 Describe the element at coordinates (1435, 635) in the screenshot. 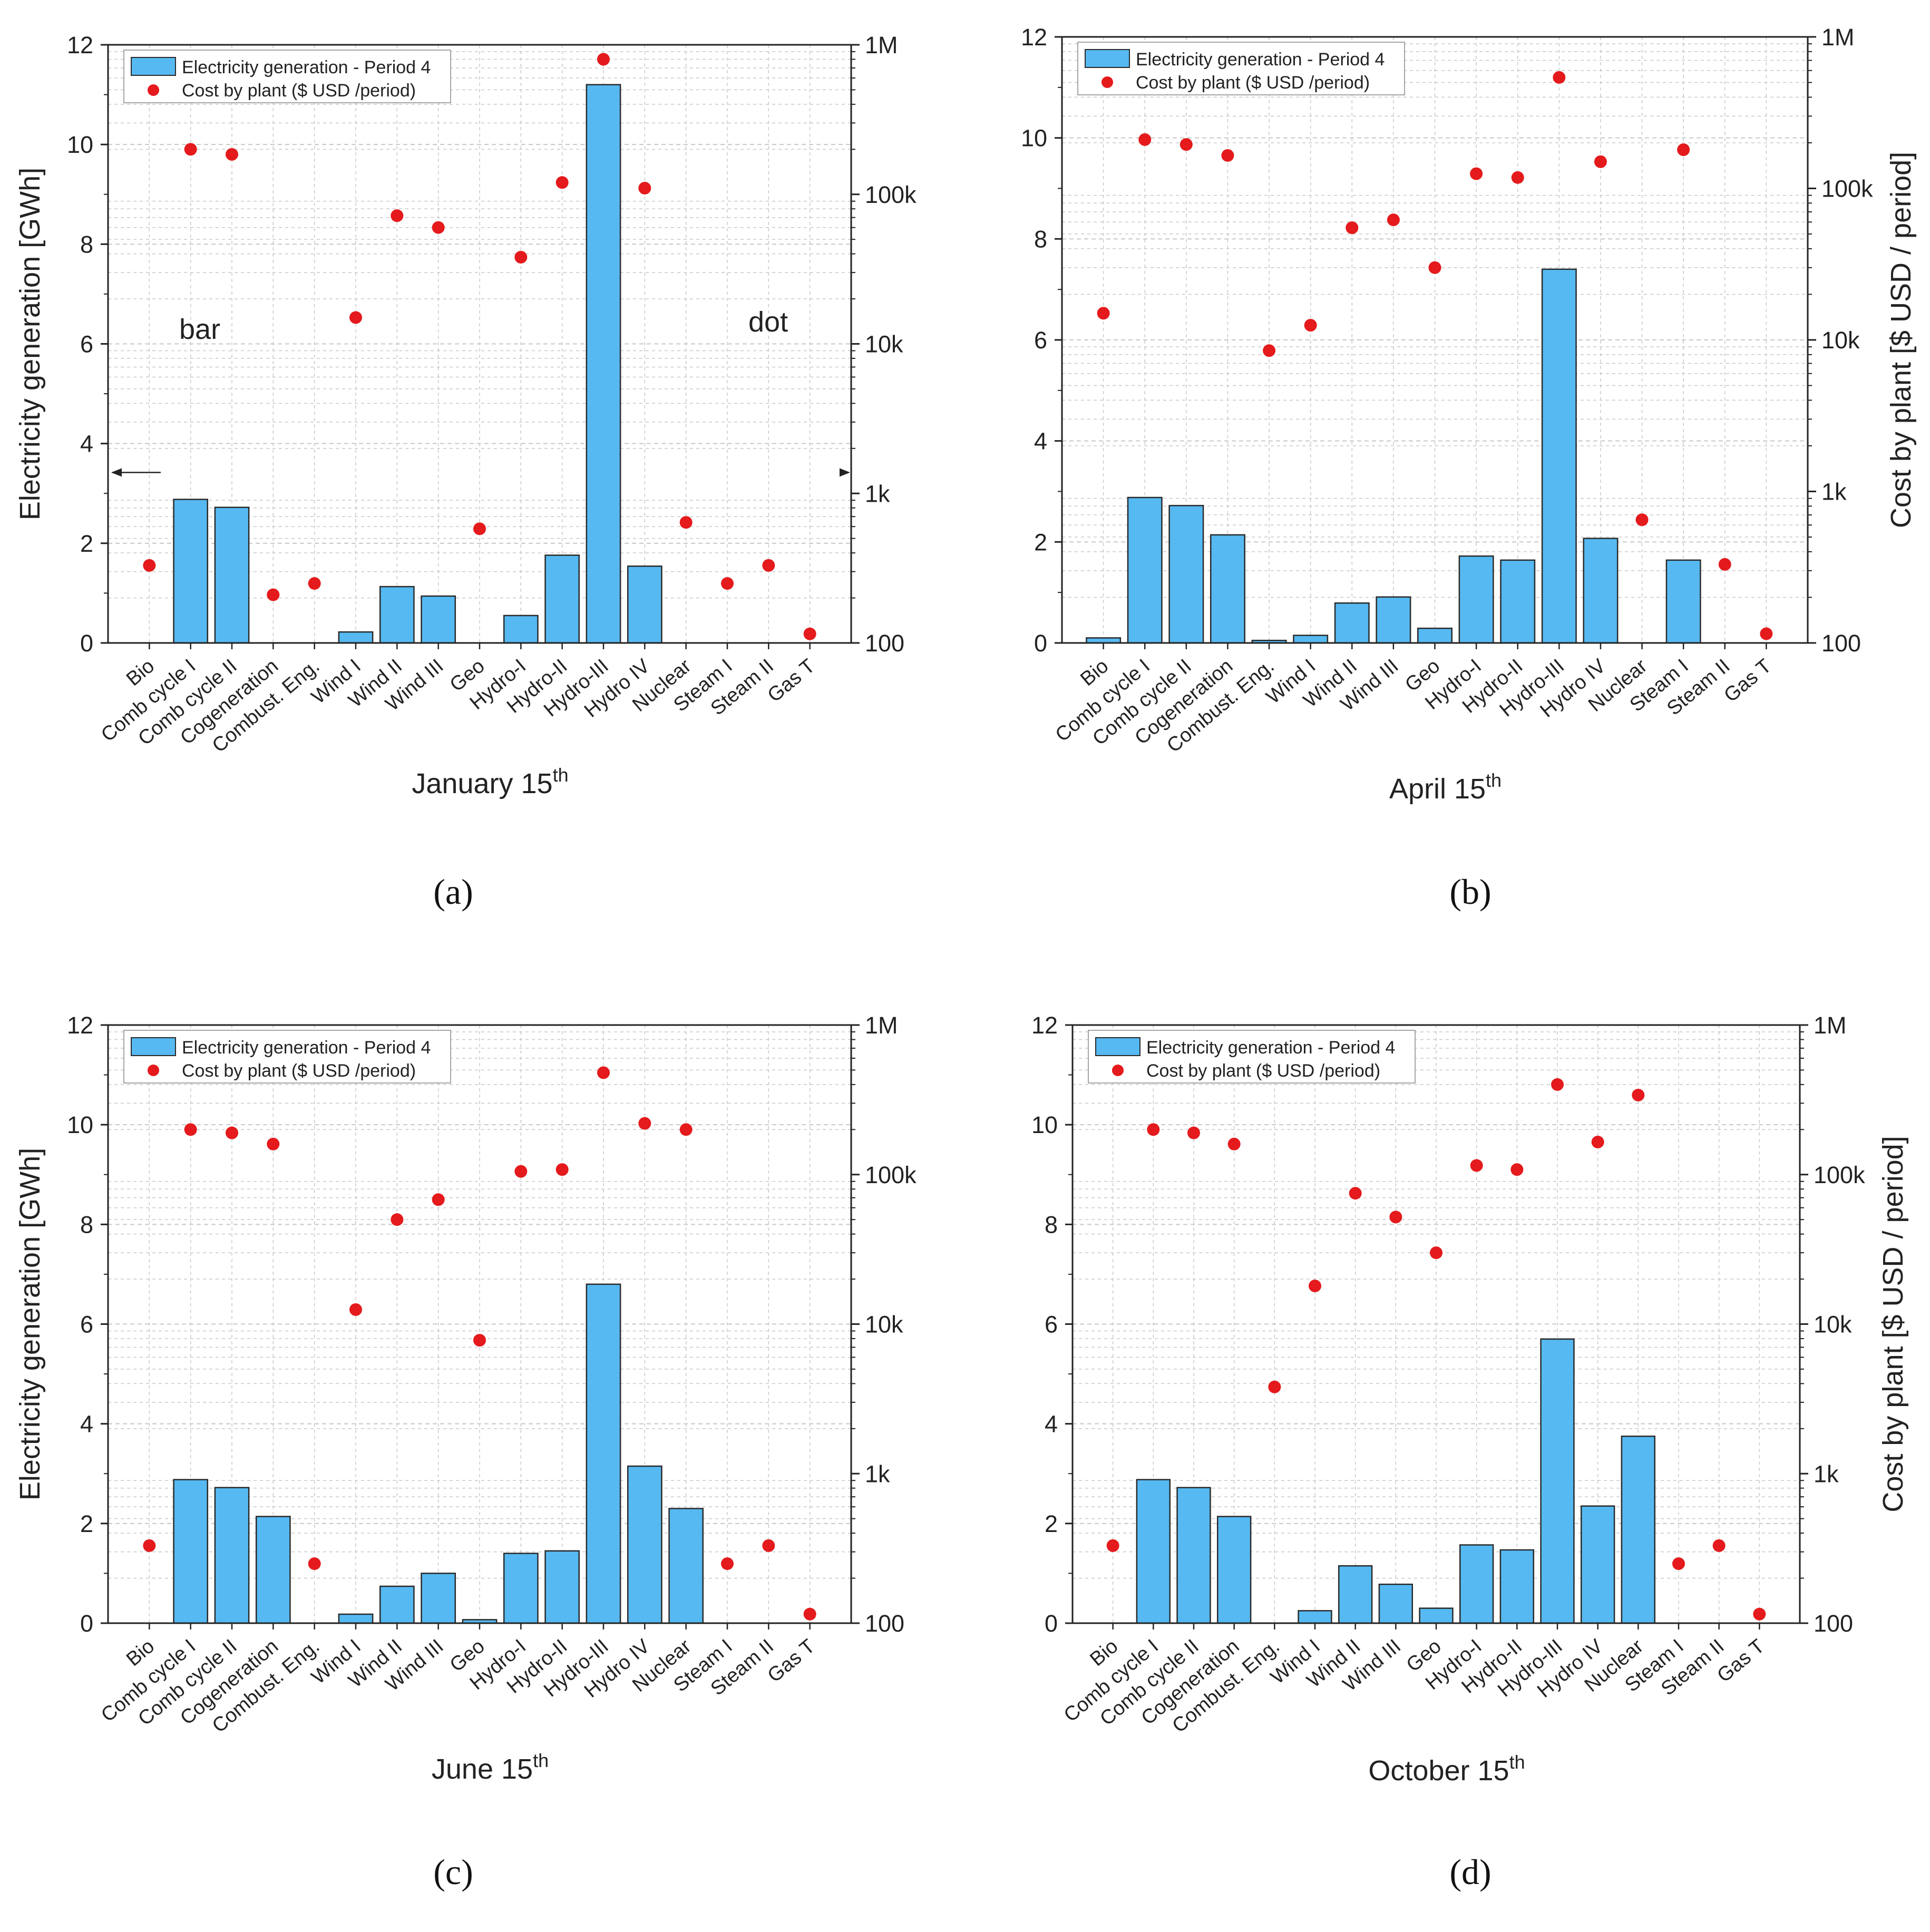

I see `bar-Geo` at that location.